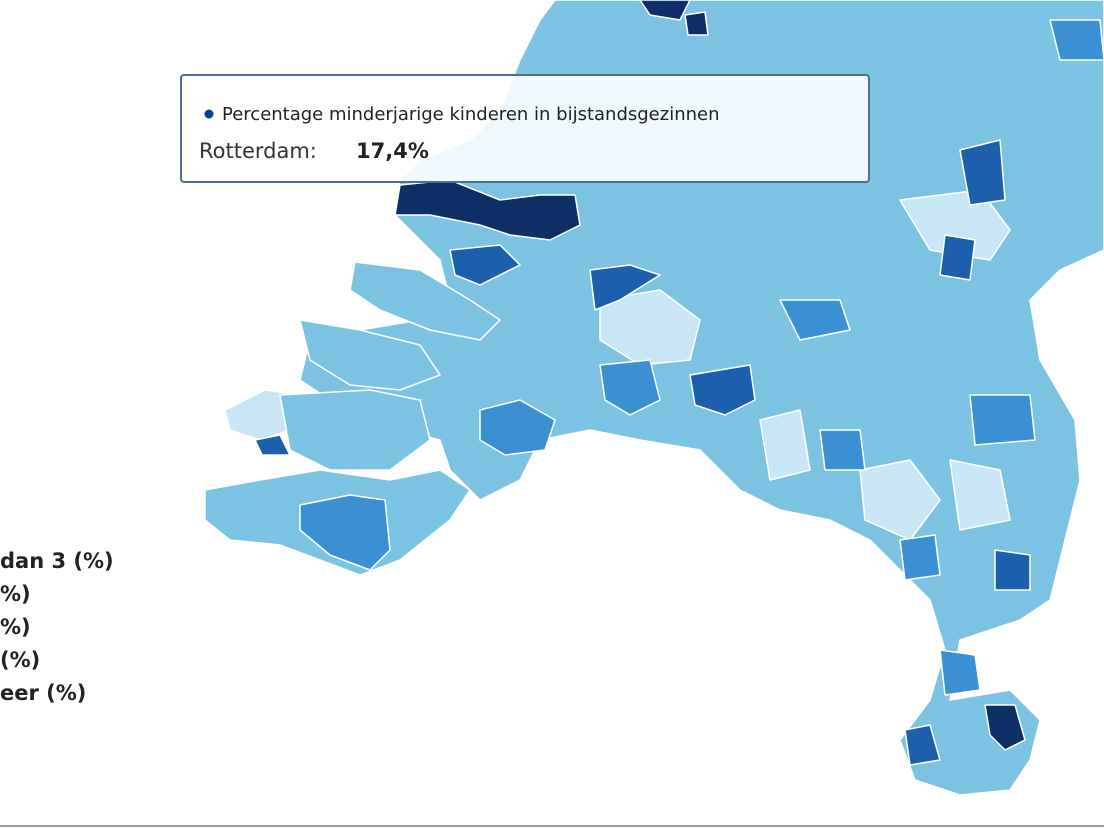  I want to click on legend: dan 3 (%)%)%) (%) eer (%), so click(57, 627).